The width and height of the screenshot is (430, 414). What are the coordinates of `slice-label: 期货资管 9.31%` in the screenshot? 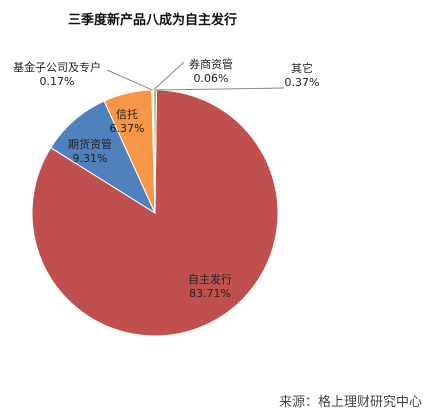 It's located at (90, 152).